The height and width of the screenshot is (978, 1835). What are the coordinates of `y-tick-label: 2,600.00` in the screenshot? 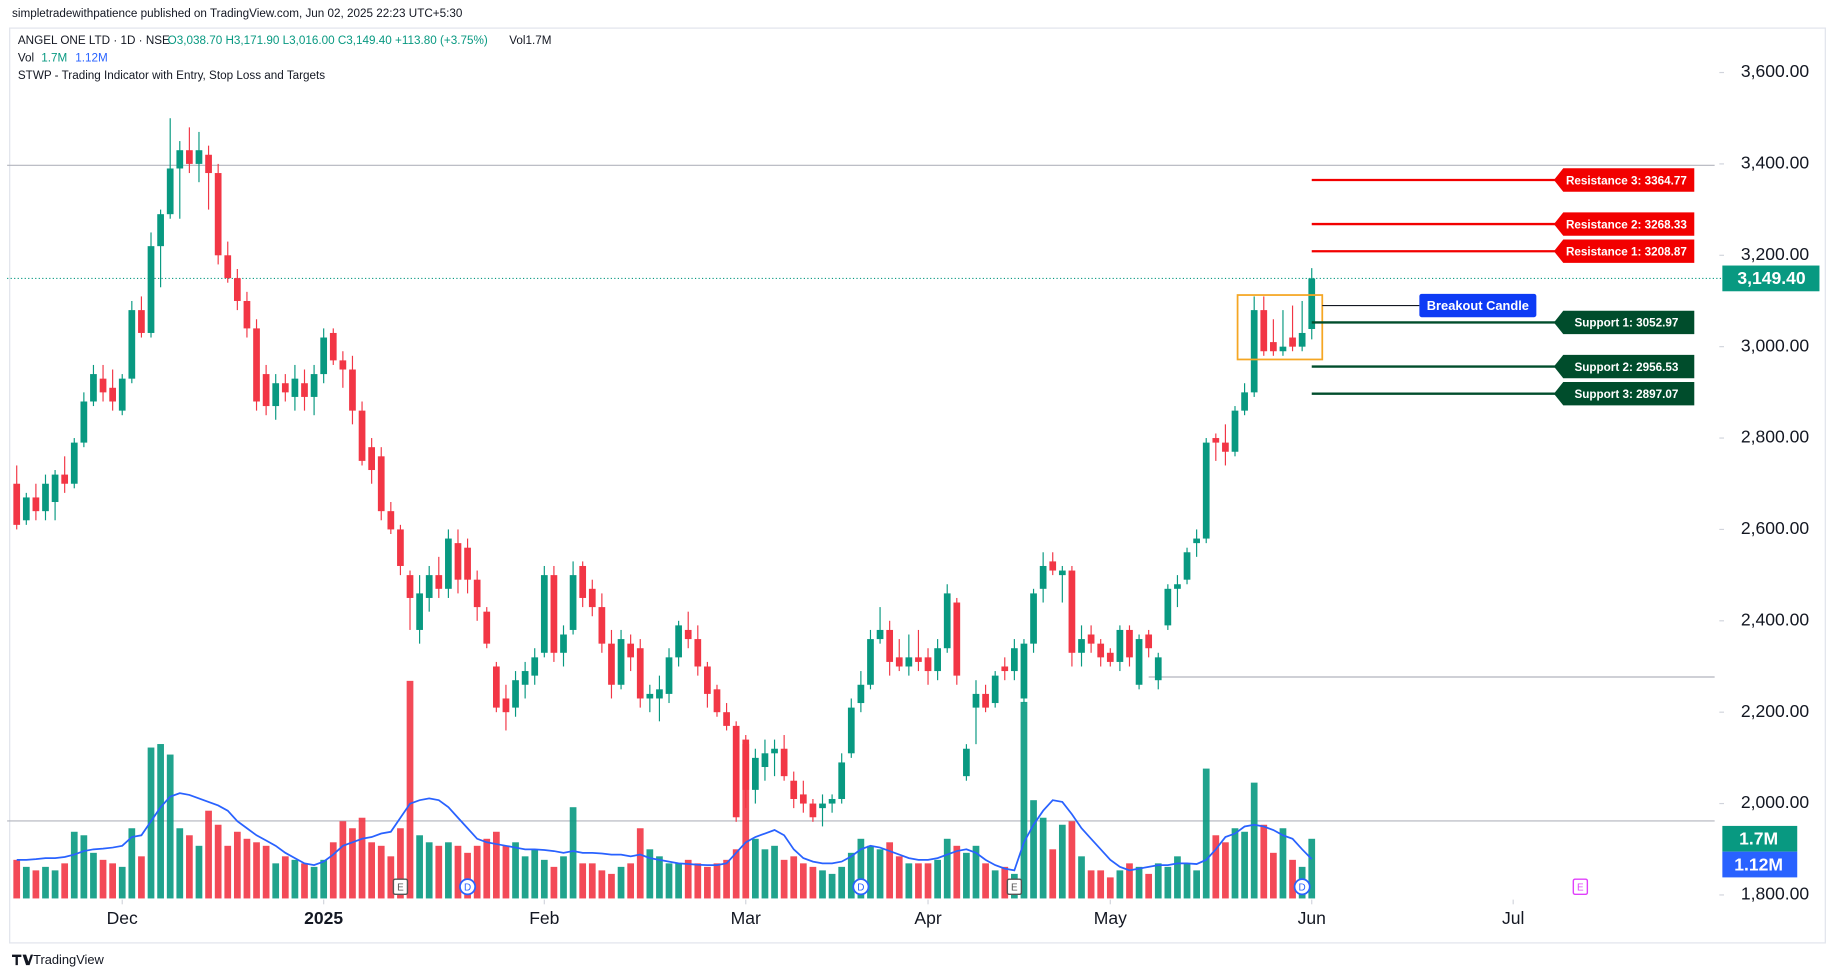 It's located at (1775, 528).